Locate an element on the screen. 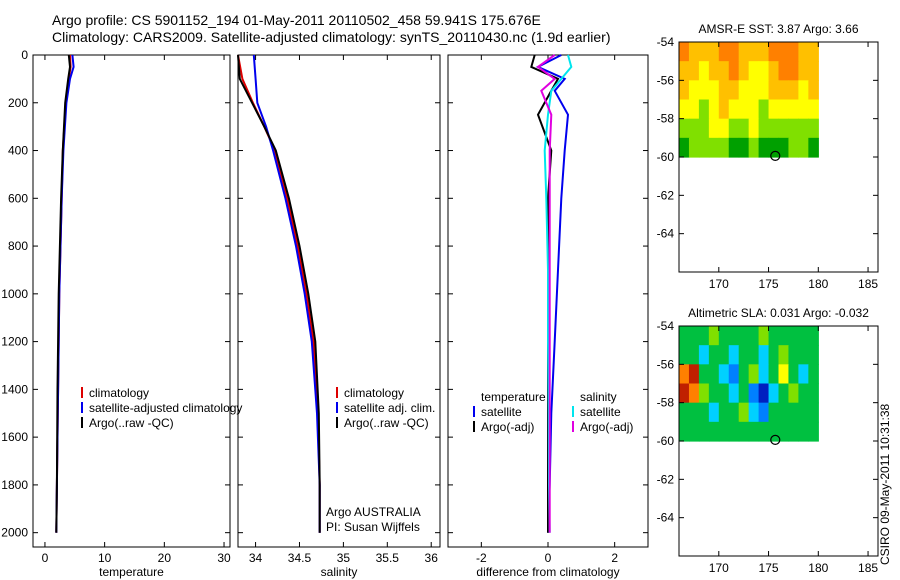  y-tick-label: 600 is located at coordinates (18, 198).